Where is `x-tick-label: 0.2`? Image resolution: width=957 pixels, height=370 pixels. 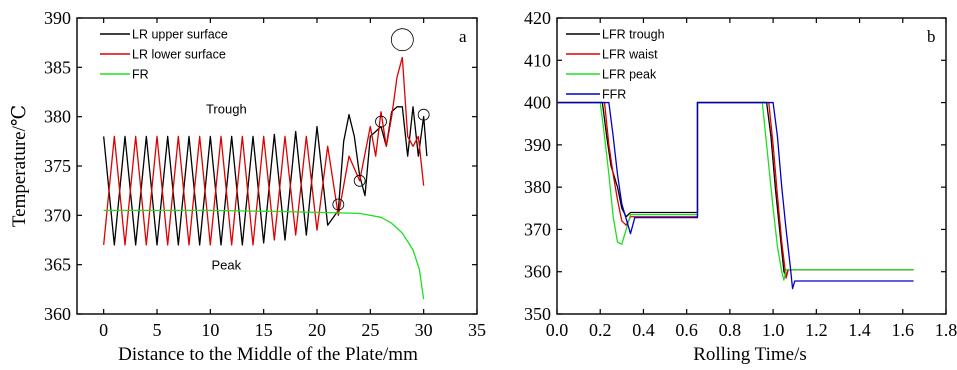 x-tick-label: 0.2 is located at coordinates (600, 330).